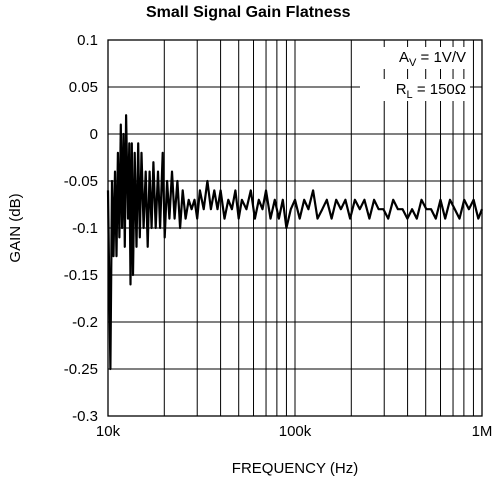 Image resolution: width=495 pixels, height=483 pixels. I want to click on y-tick-label: -0.15, so click(81, 275).